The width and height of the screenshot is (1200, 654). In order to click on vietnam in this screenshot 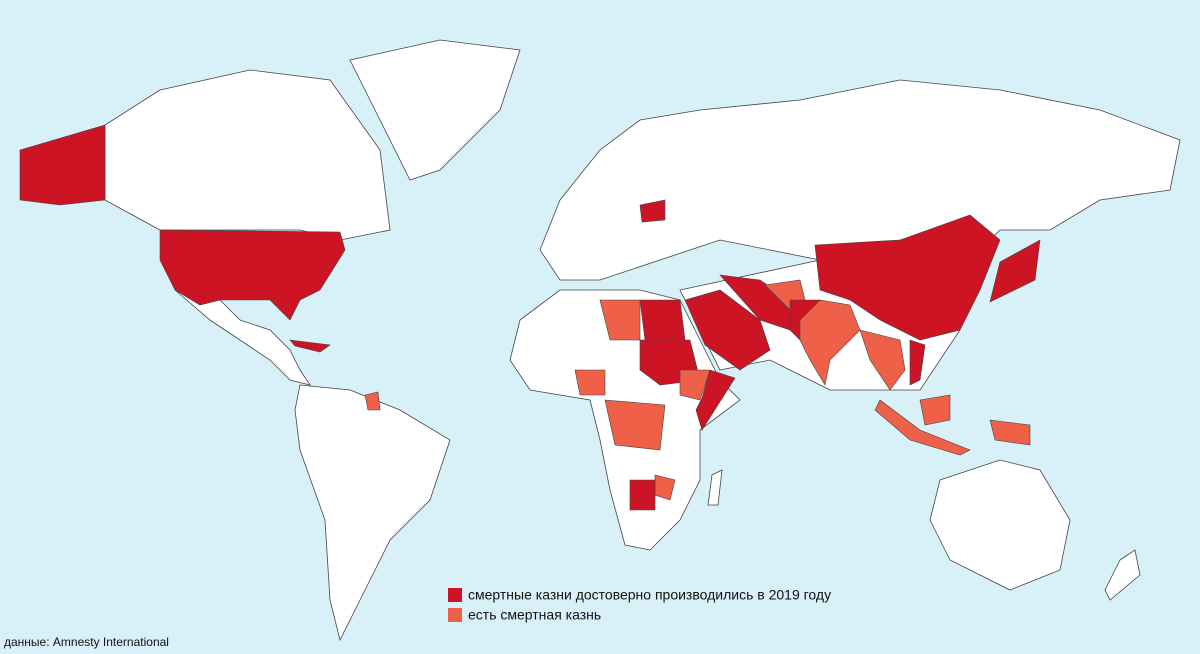, I will do `click(917, 362)`.